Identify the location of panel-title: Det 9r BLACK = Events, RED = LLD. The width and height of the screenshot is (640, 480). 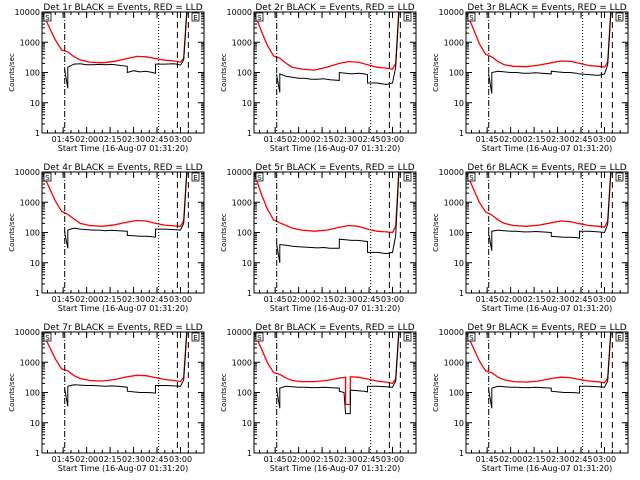
(546, 328).